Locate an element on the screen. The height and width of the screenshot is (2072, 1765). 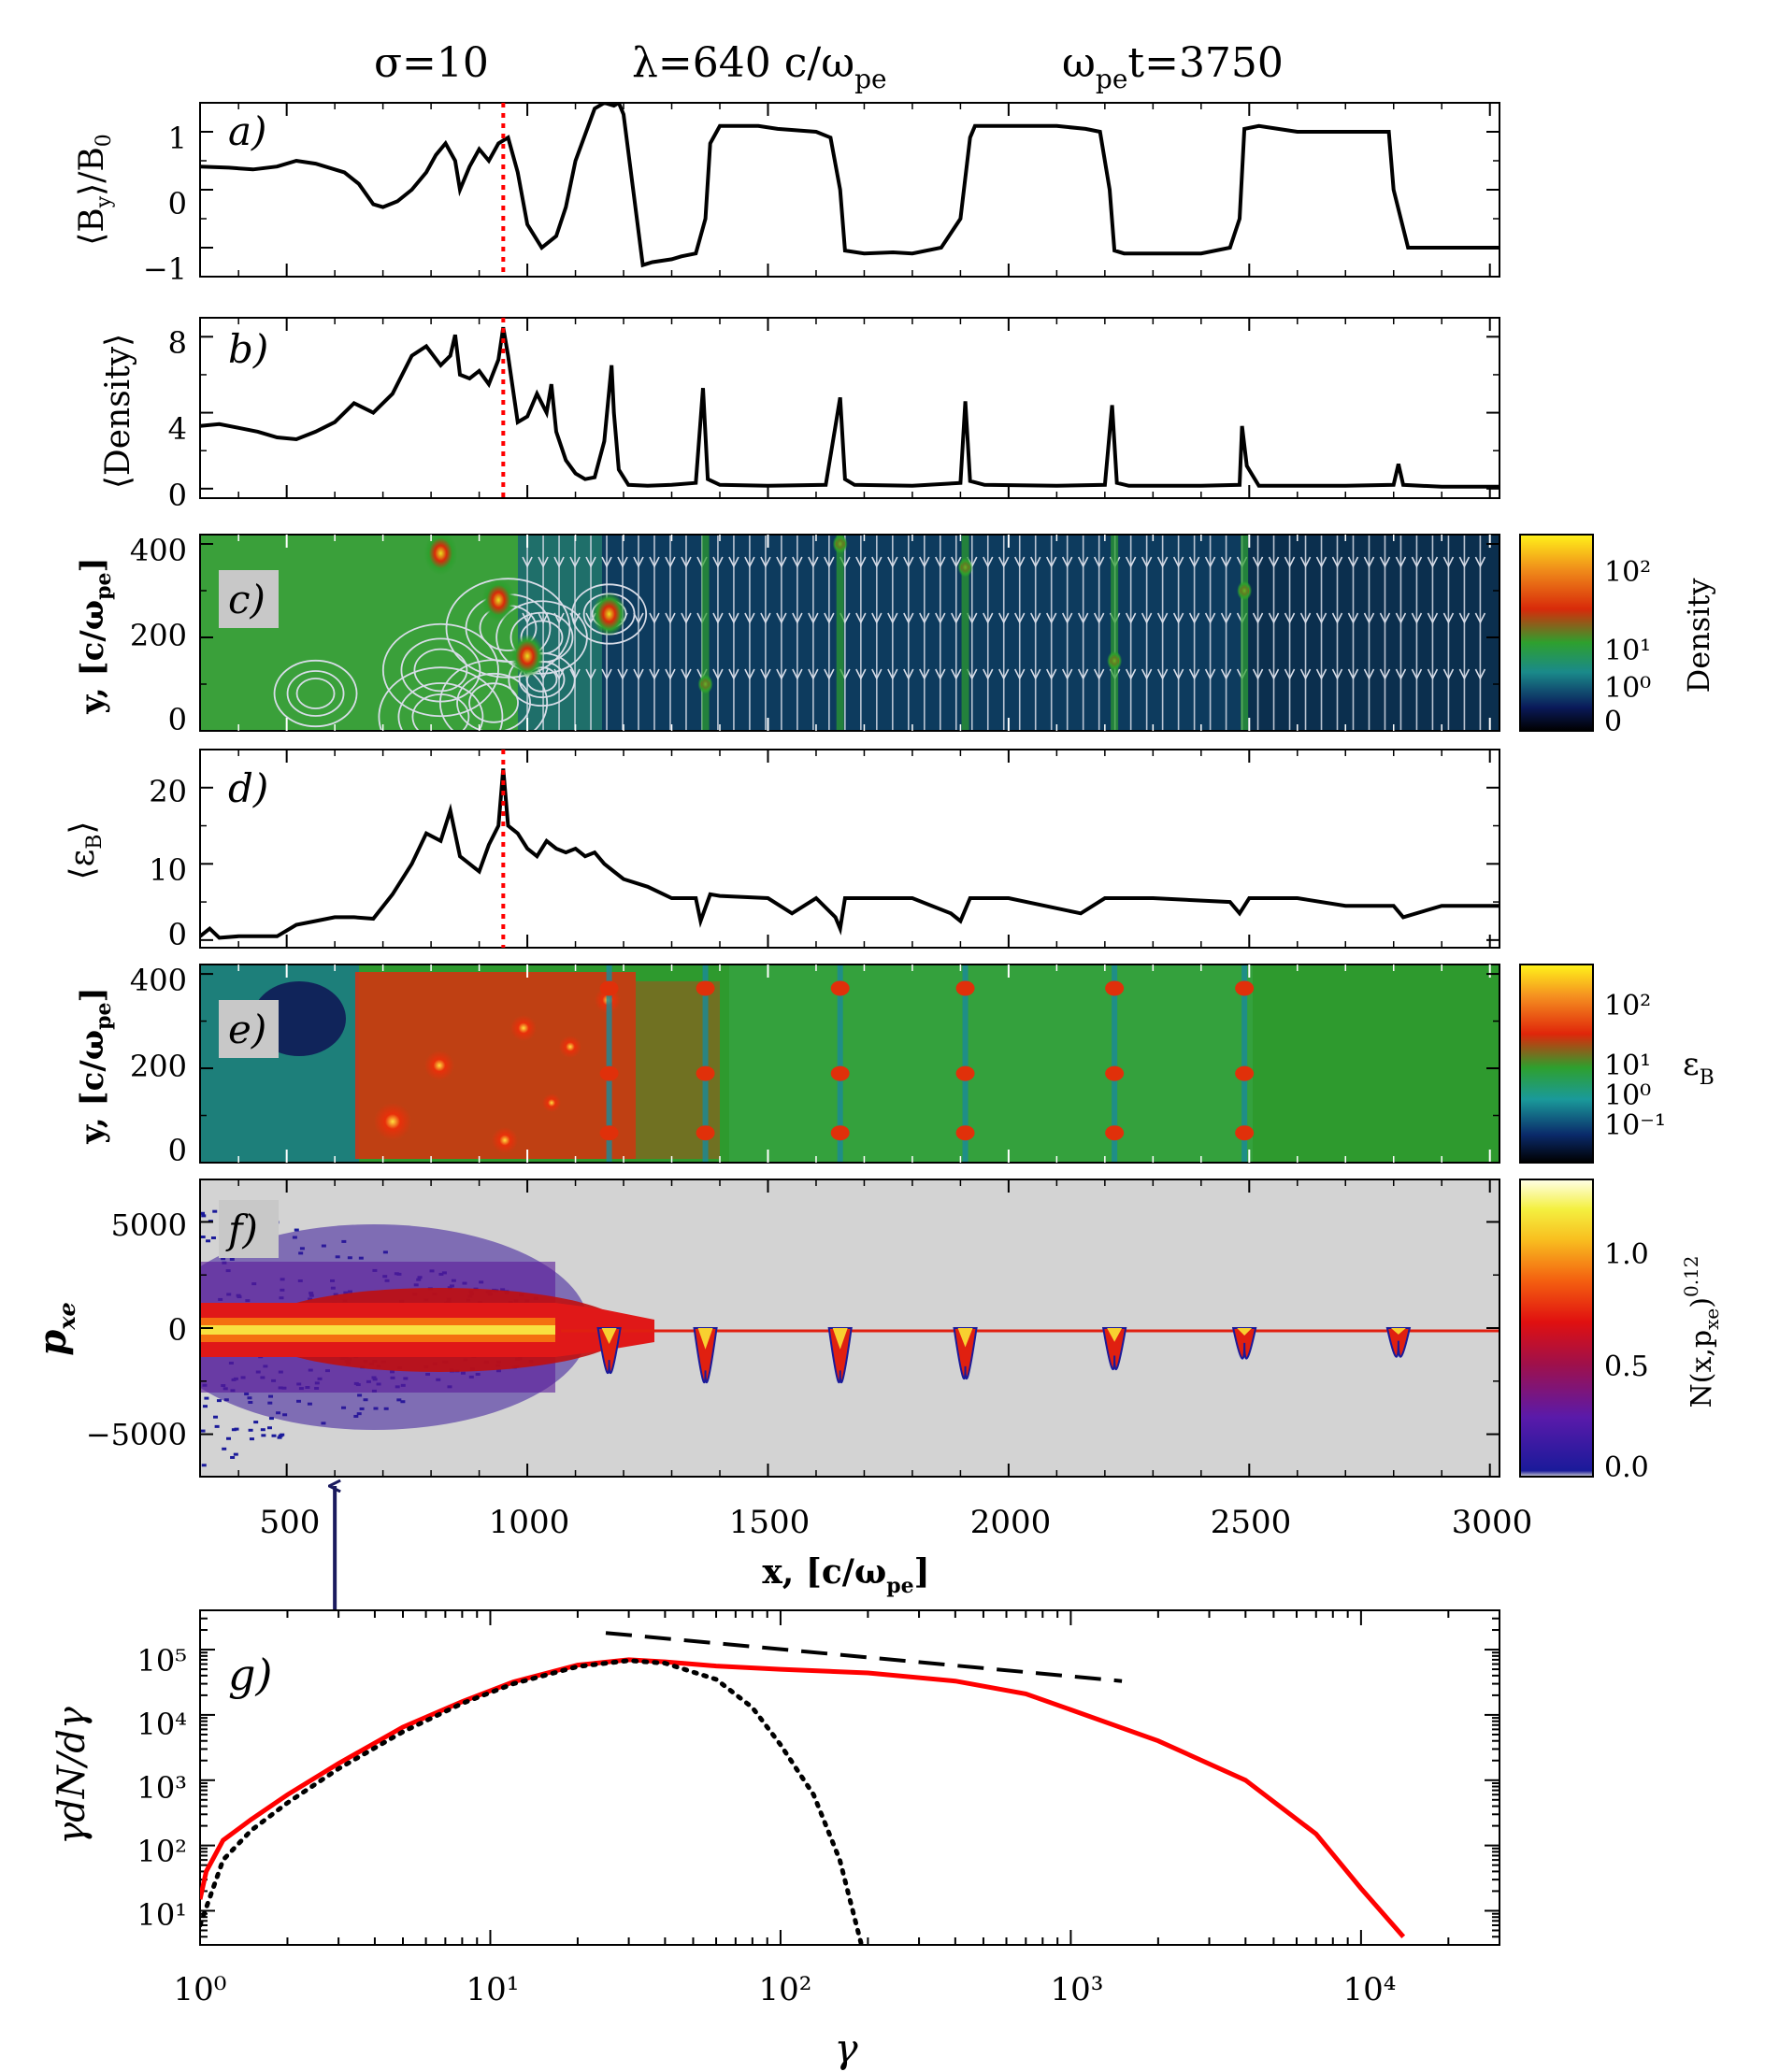
panel-d-ytick-20: 20 is located at coordinates (168, 791).